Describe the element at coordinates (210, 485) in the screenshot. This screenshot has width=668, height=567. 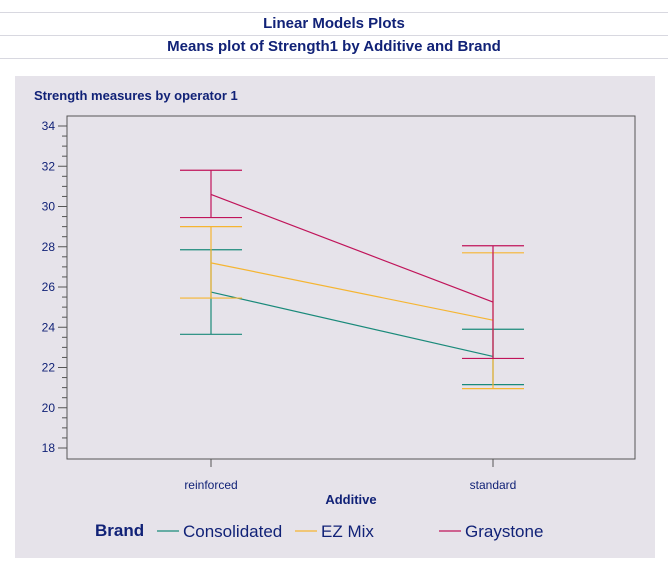
I see `x-tick-label: reinforced` at that location.